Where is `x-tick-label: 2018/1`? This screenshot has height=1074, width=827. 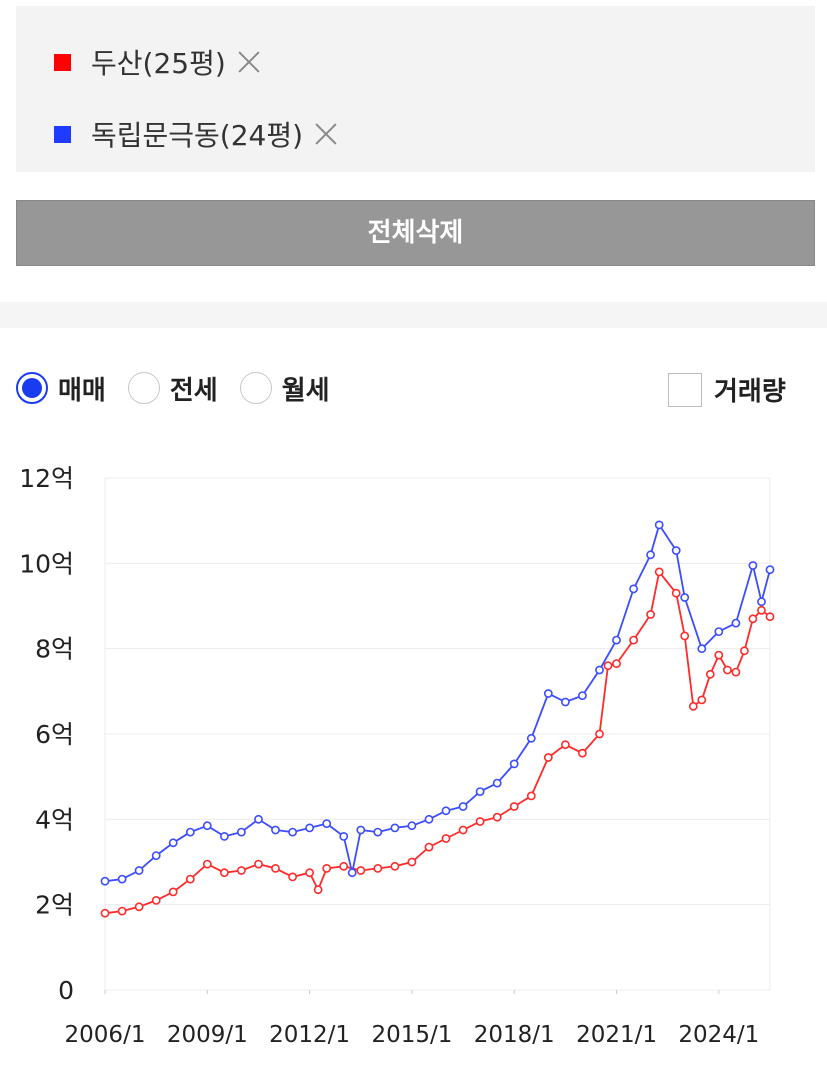 x-tick-label: 2018/1 is located at coordinates (514, 1035).